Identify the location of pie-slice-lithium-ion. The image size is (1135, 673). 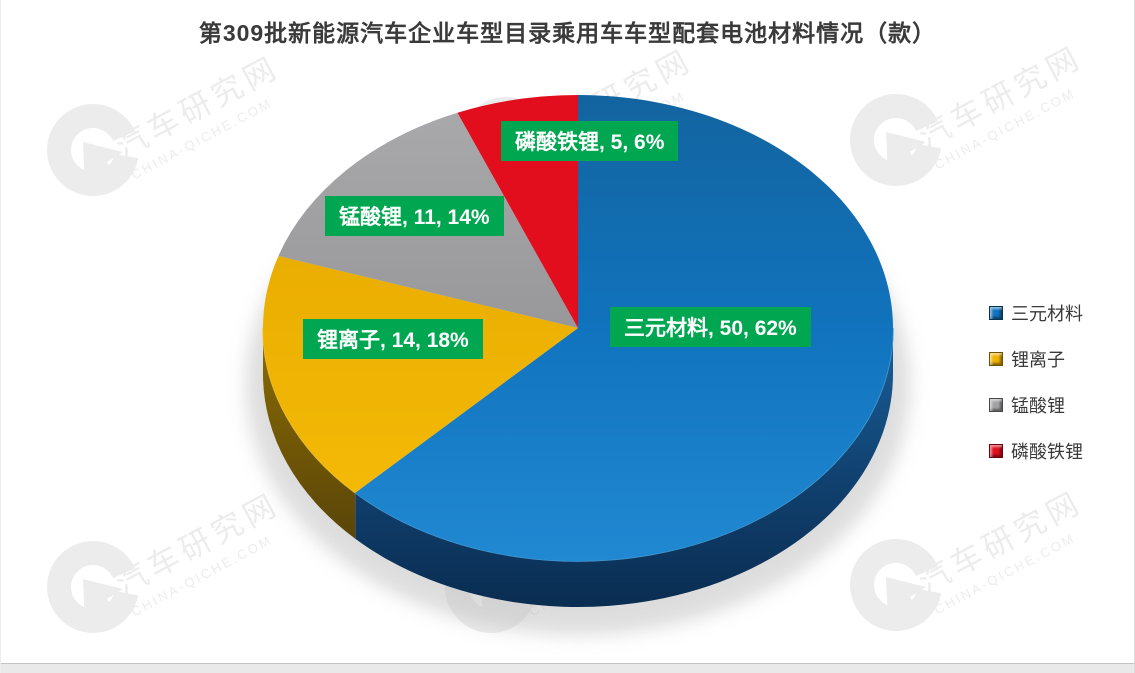
(420, 374).